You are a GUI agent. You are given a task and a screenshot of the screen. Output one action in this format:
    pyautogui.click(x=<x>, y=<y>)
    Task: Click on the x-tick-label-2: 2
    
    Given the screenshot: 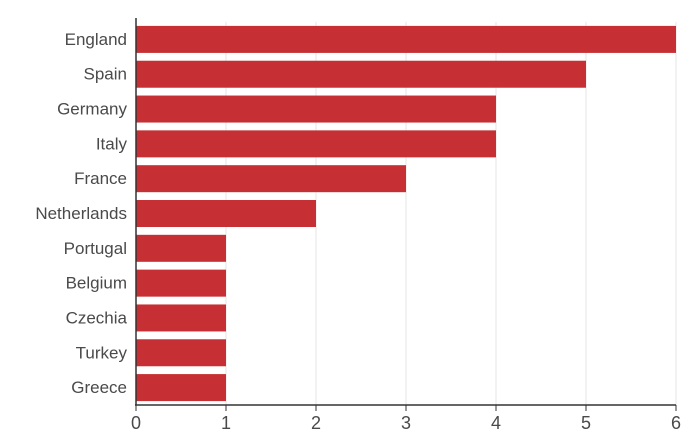 What is the action you would take?
    pyautogui.click(x=316, y=423)
    